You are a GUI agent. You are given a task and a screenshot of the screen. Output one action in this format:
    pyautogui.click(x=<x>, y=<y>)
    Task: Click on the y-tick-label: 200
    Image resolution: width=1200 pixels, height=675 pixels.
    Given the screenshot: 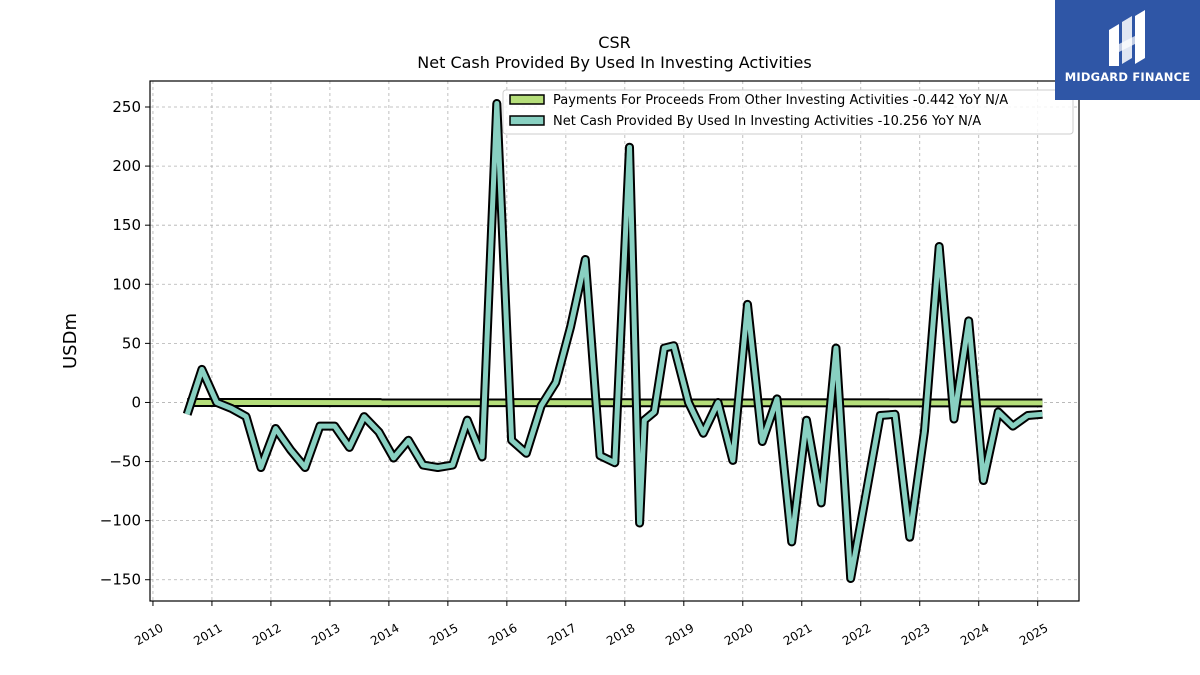 What is the action you would take?
    pyautogui.click(x=126, y=166)
    